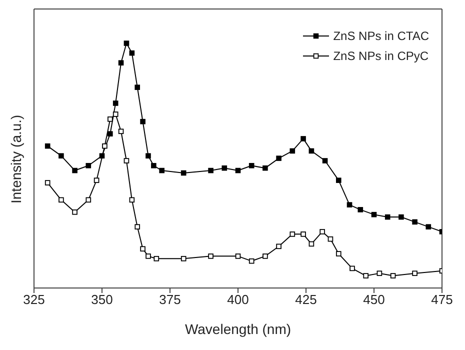 The height and width of the screenshot is (350, 465). I want to click on x-tick-label: 375, so click(170, 300).